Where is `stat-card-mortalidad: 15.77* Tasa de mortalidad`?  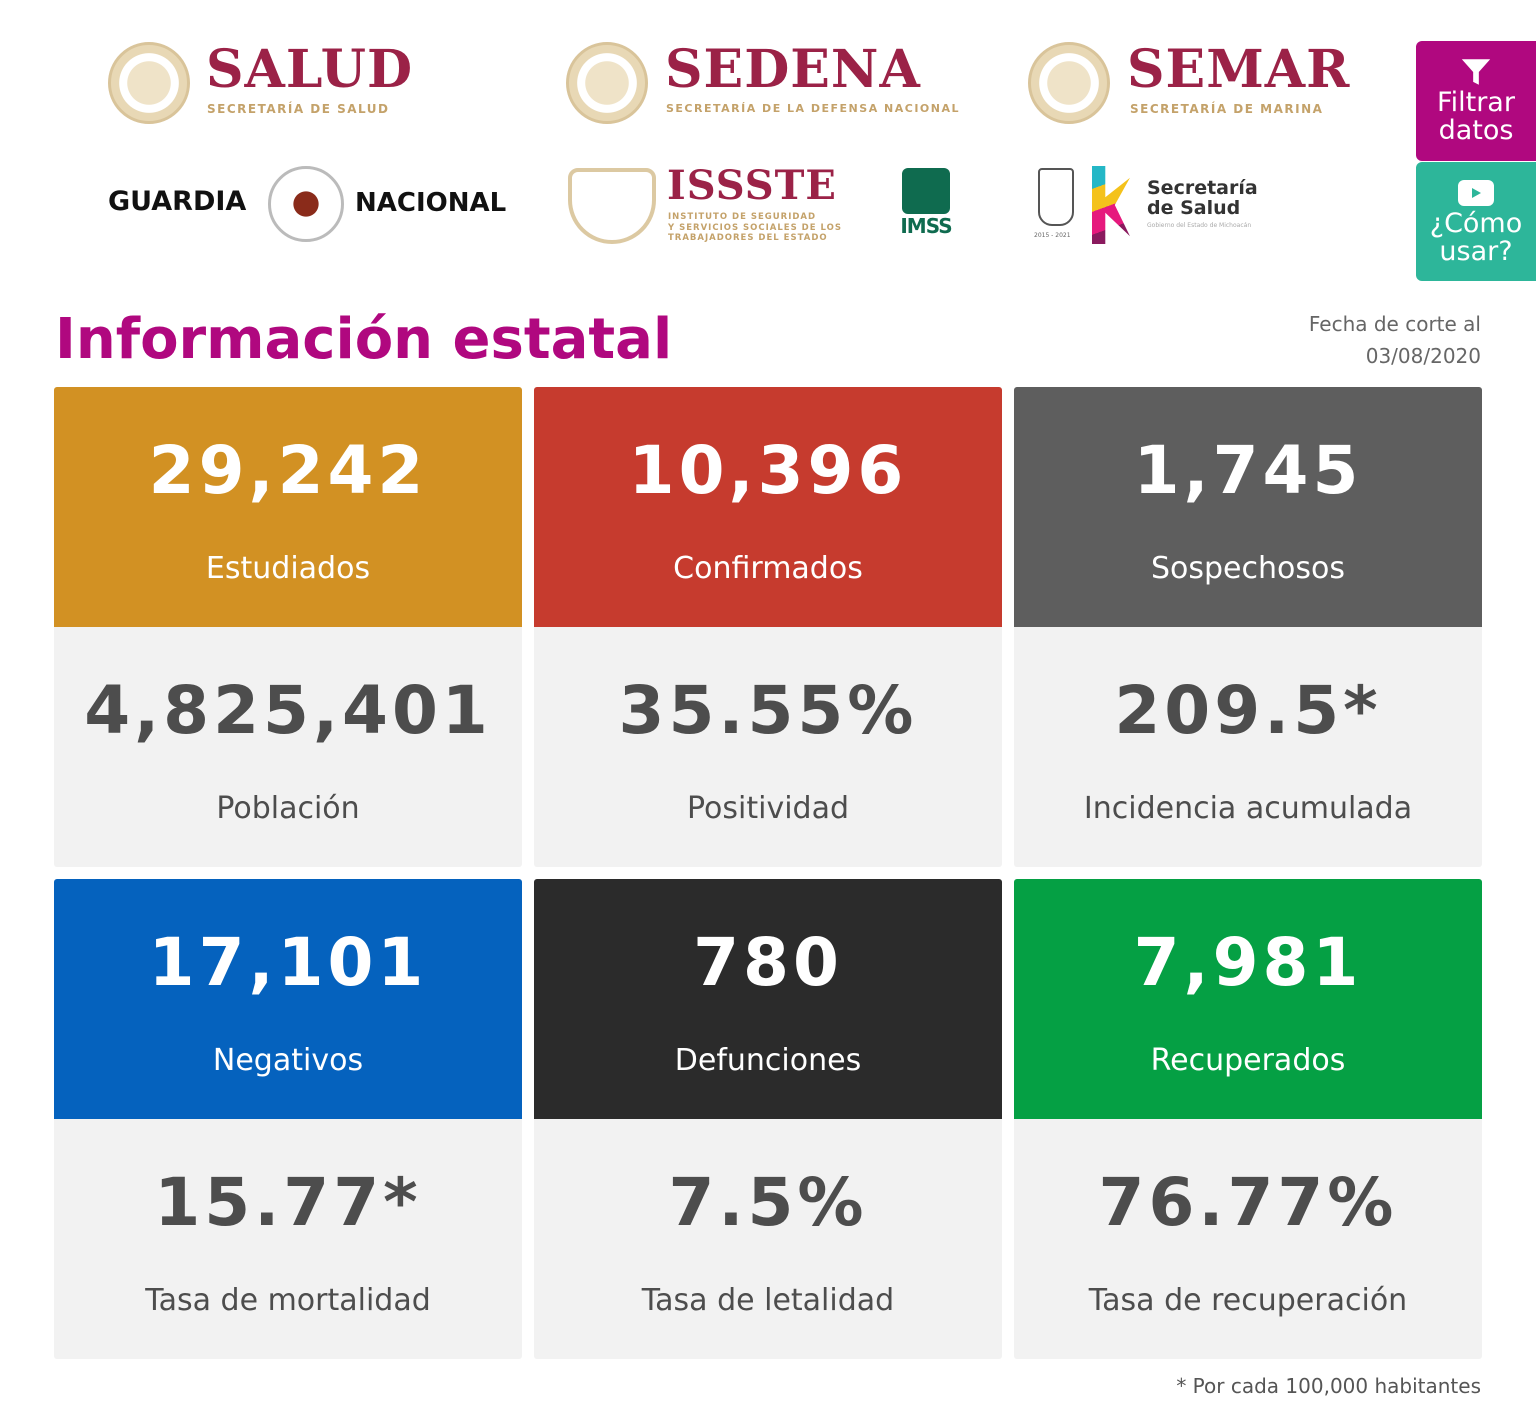 stat-card-mortalidad: 15.77* Tasa de mortalidad is located at coordinates (288, 1239).